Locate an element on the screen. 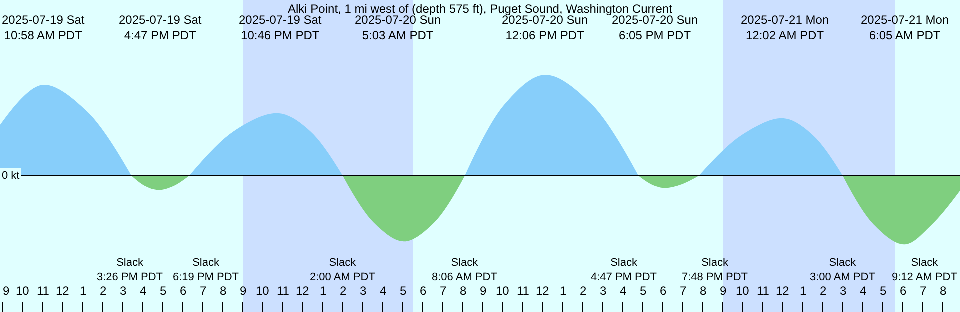 The height and width of the screenshot is (312, 960). ref-line-label: 0 kt is located at coordinates (11, 176).